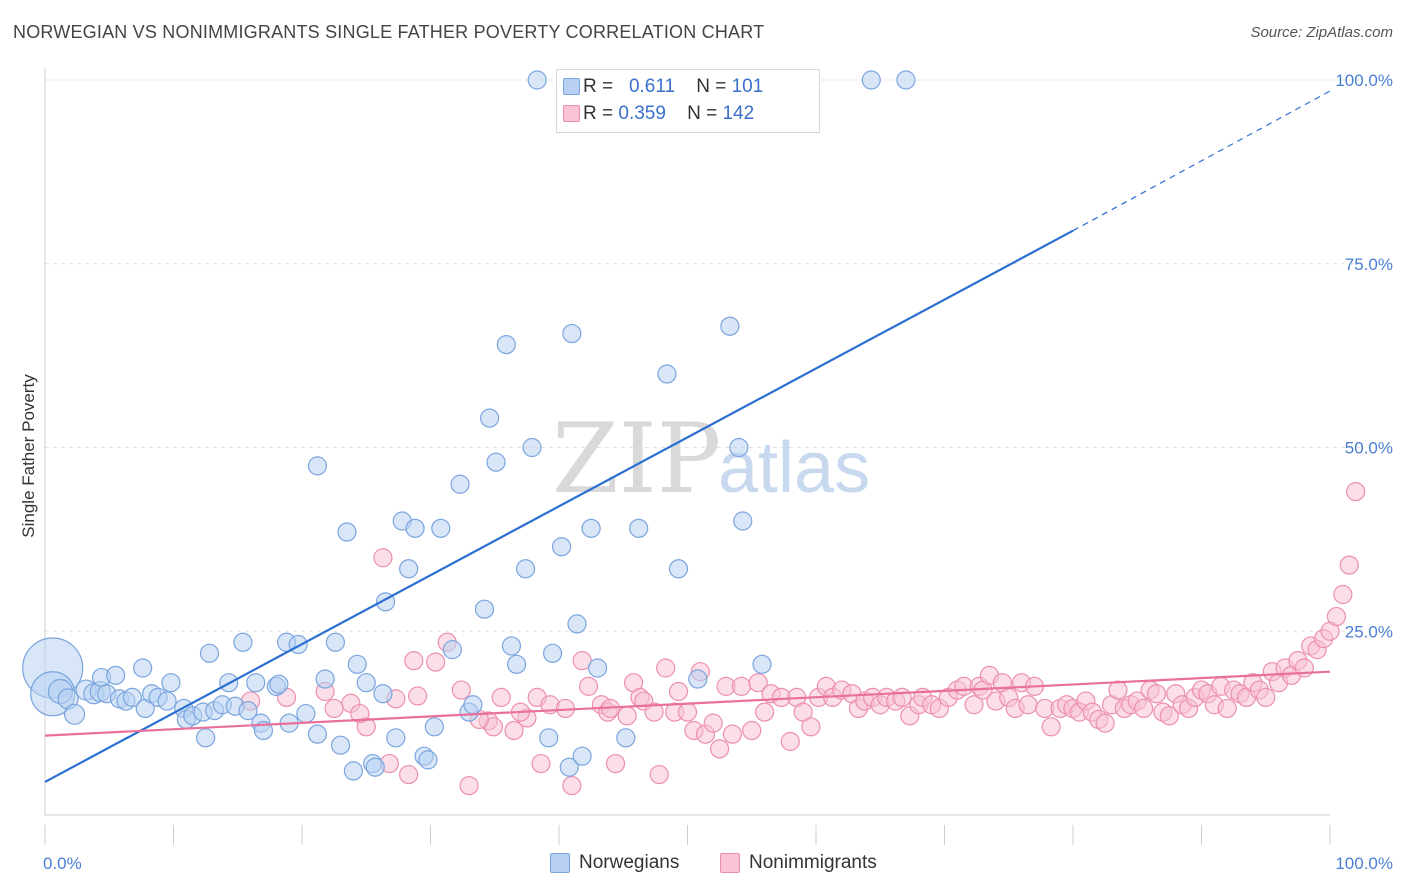 Image resolution: width=1406 pixels, height=892 pixels. I want to click on legend-swatch-norwegians, so click(571, 86).